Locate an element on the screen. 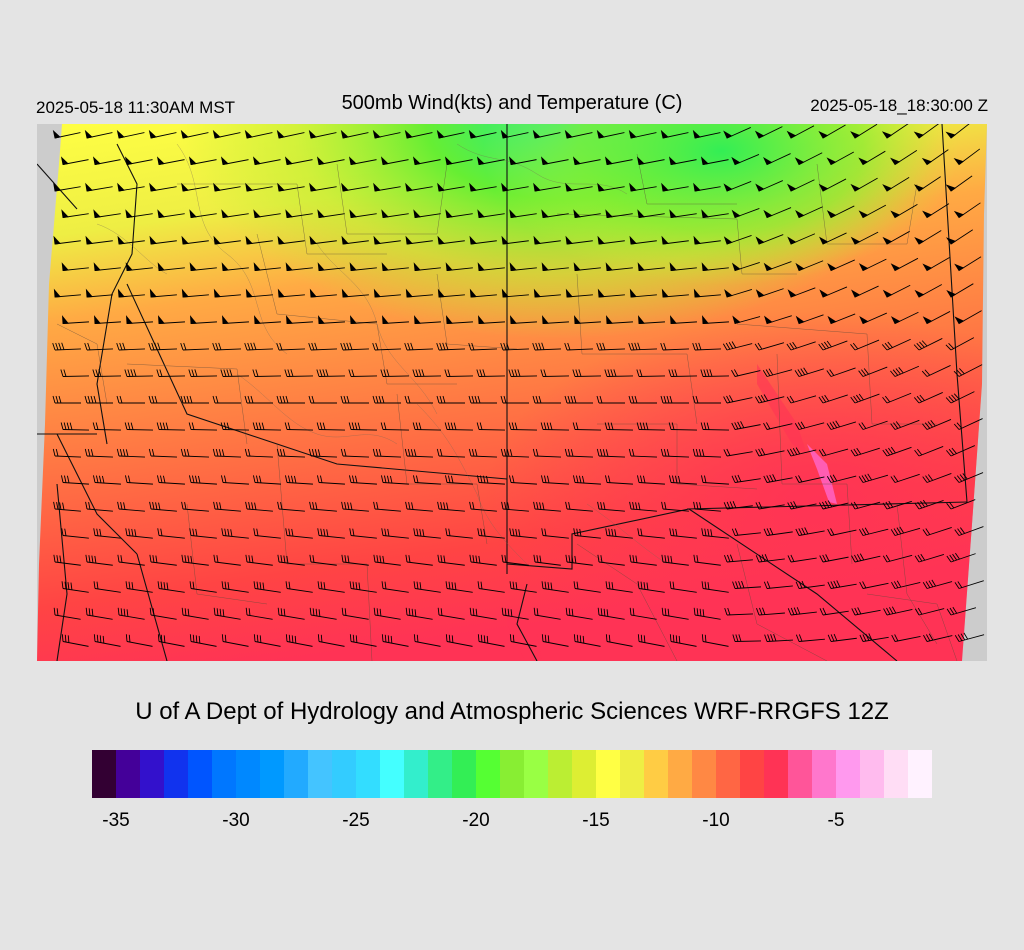 The image size is (1024, 950). colorbar-tick-label: -15 is located at coordinates (596, 820).